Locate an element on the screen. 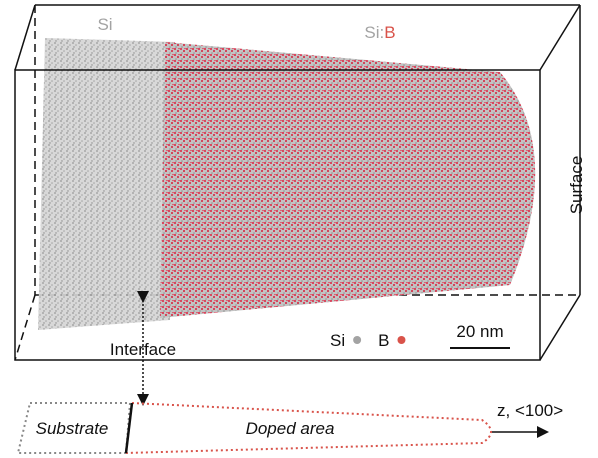  scale-bar-label: 20 nm is located at coordinates (479, 331).